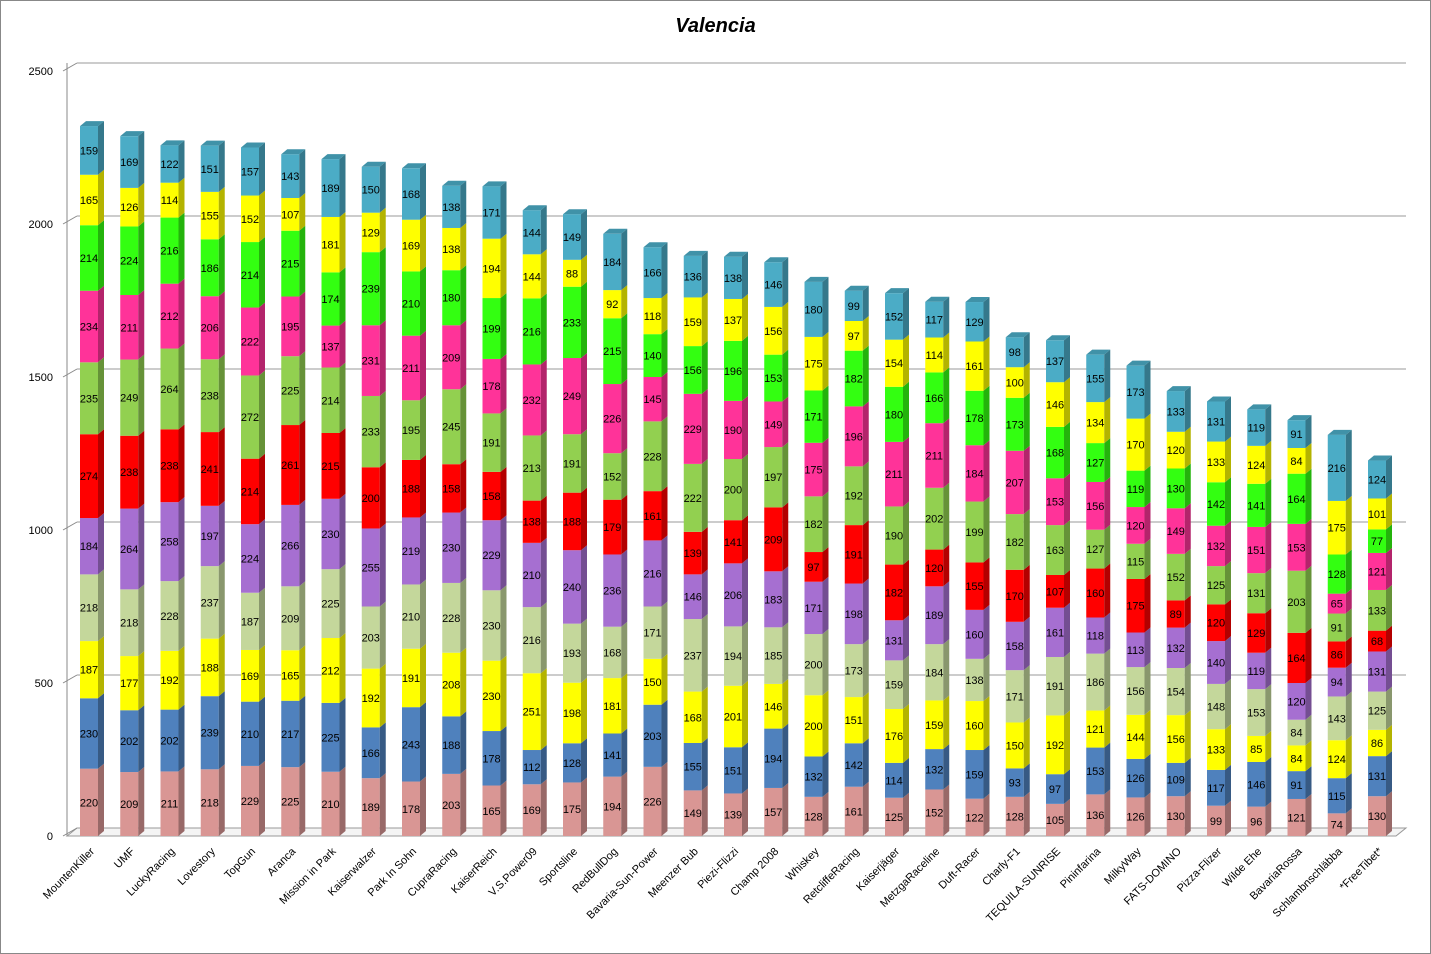 Image resolution: width=1431 pixels, height=954 pixels. Describe the element at coordinates (1337, 469) in the screenshot. I see `data-label: 216` at that location.